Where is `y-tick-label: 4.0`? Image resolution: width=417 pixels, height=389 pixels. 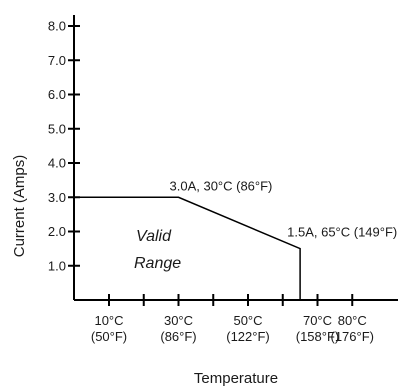
y-tick-label: 4.0 is located at coordinates (57, 163).